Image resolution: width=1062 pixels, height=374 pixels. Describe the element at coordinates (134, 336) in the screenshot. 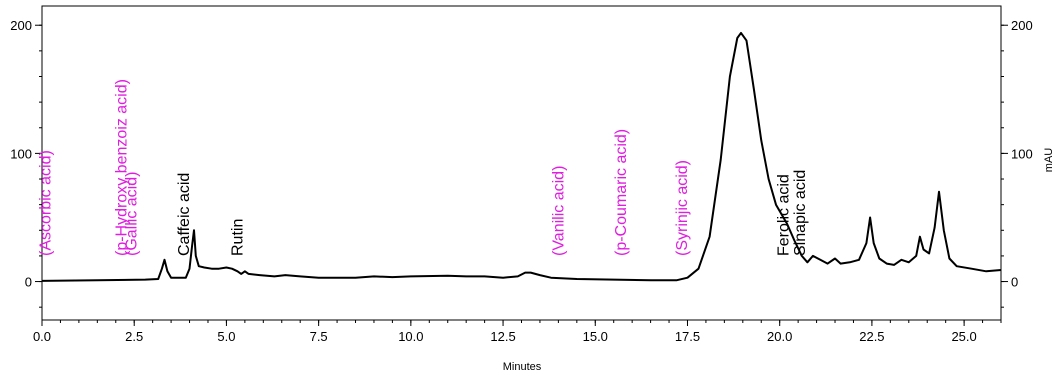

I see `x-tick-label: 2.5` at that location.